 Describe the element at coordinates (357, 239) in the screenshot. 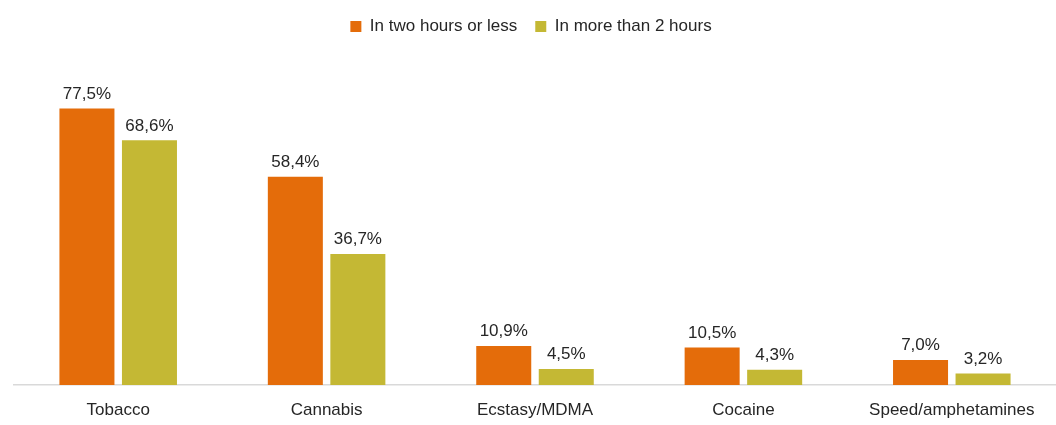

I see `data-label: 36,7%` at that location.